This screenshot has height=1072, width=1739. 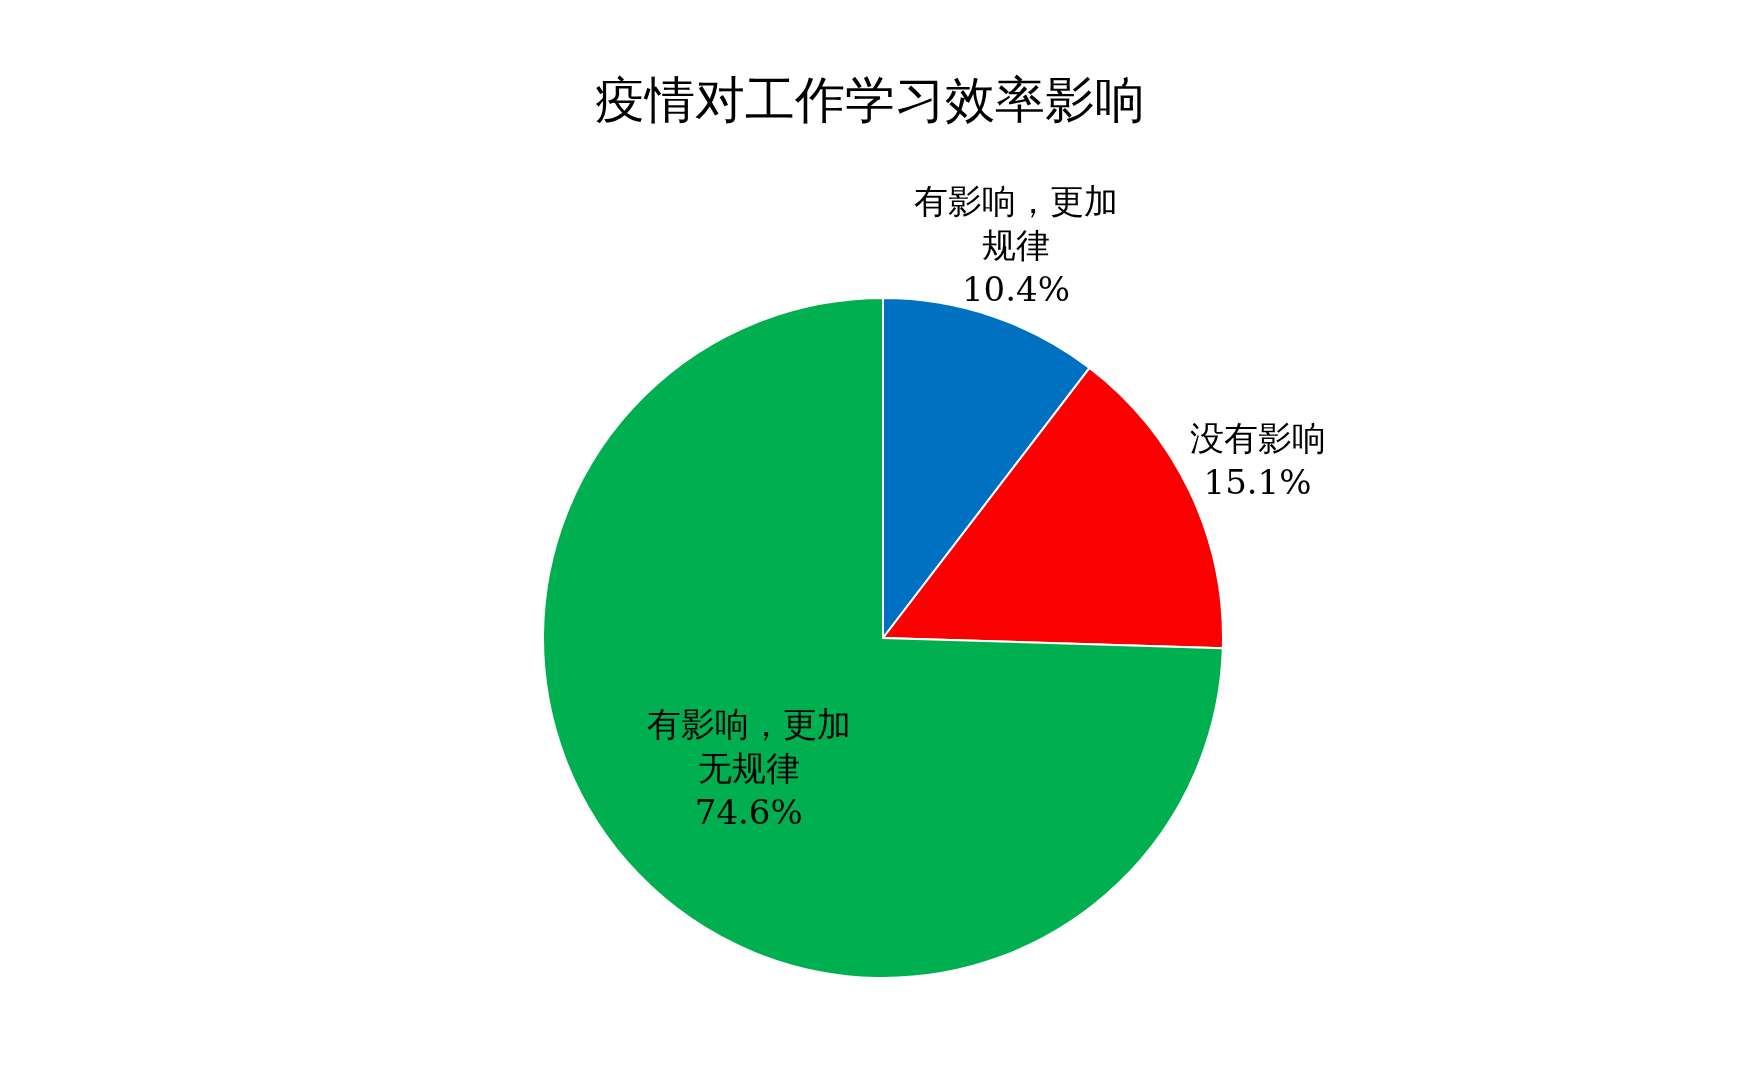 What do you see at coordinates (1016, 289) in the screenshot?
I see `data-label: 10.4%` at bounding box center [1016, 289].